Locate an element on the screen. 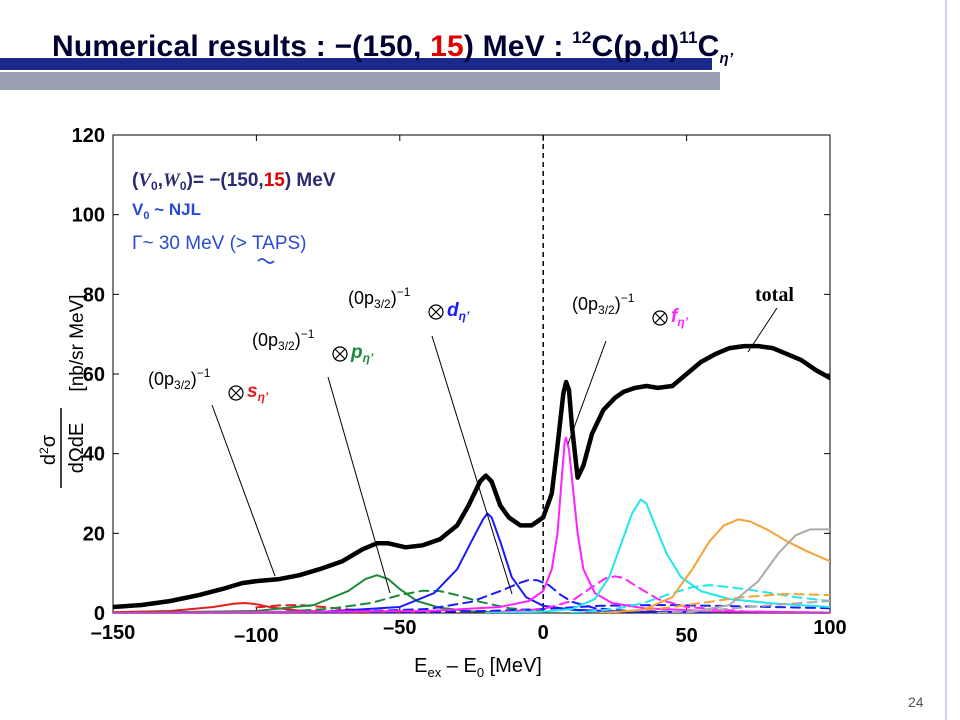  series-p is located at coordinates (314, 593).